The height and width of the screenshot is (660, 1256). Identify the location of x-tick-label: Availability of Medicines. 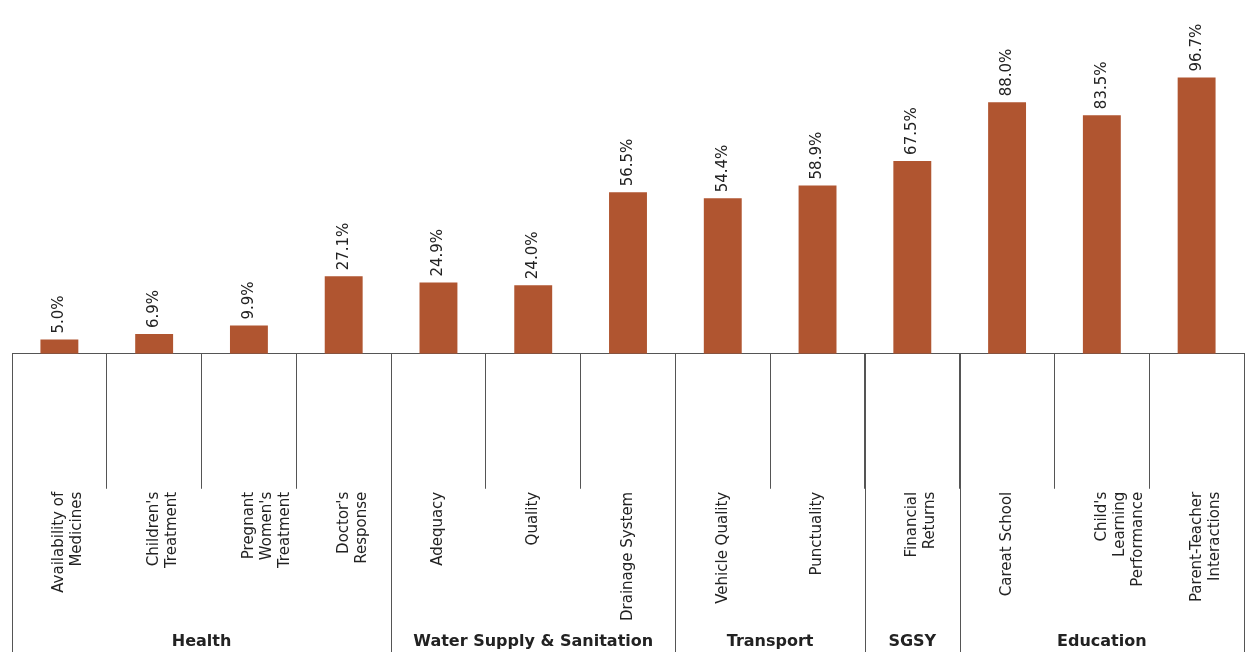
(67, 542).